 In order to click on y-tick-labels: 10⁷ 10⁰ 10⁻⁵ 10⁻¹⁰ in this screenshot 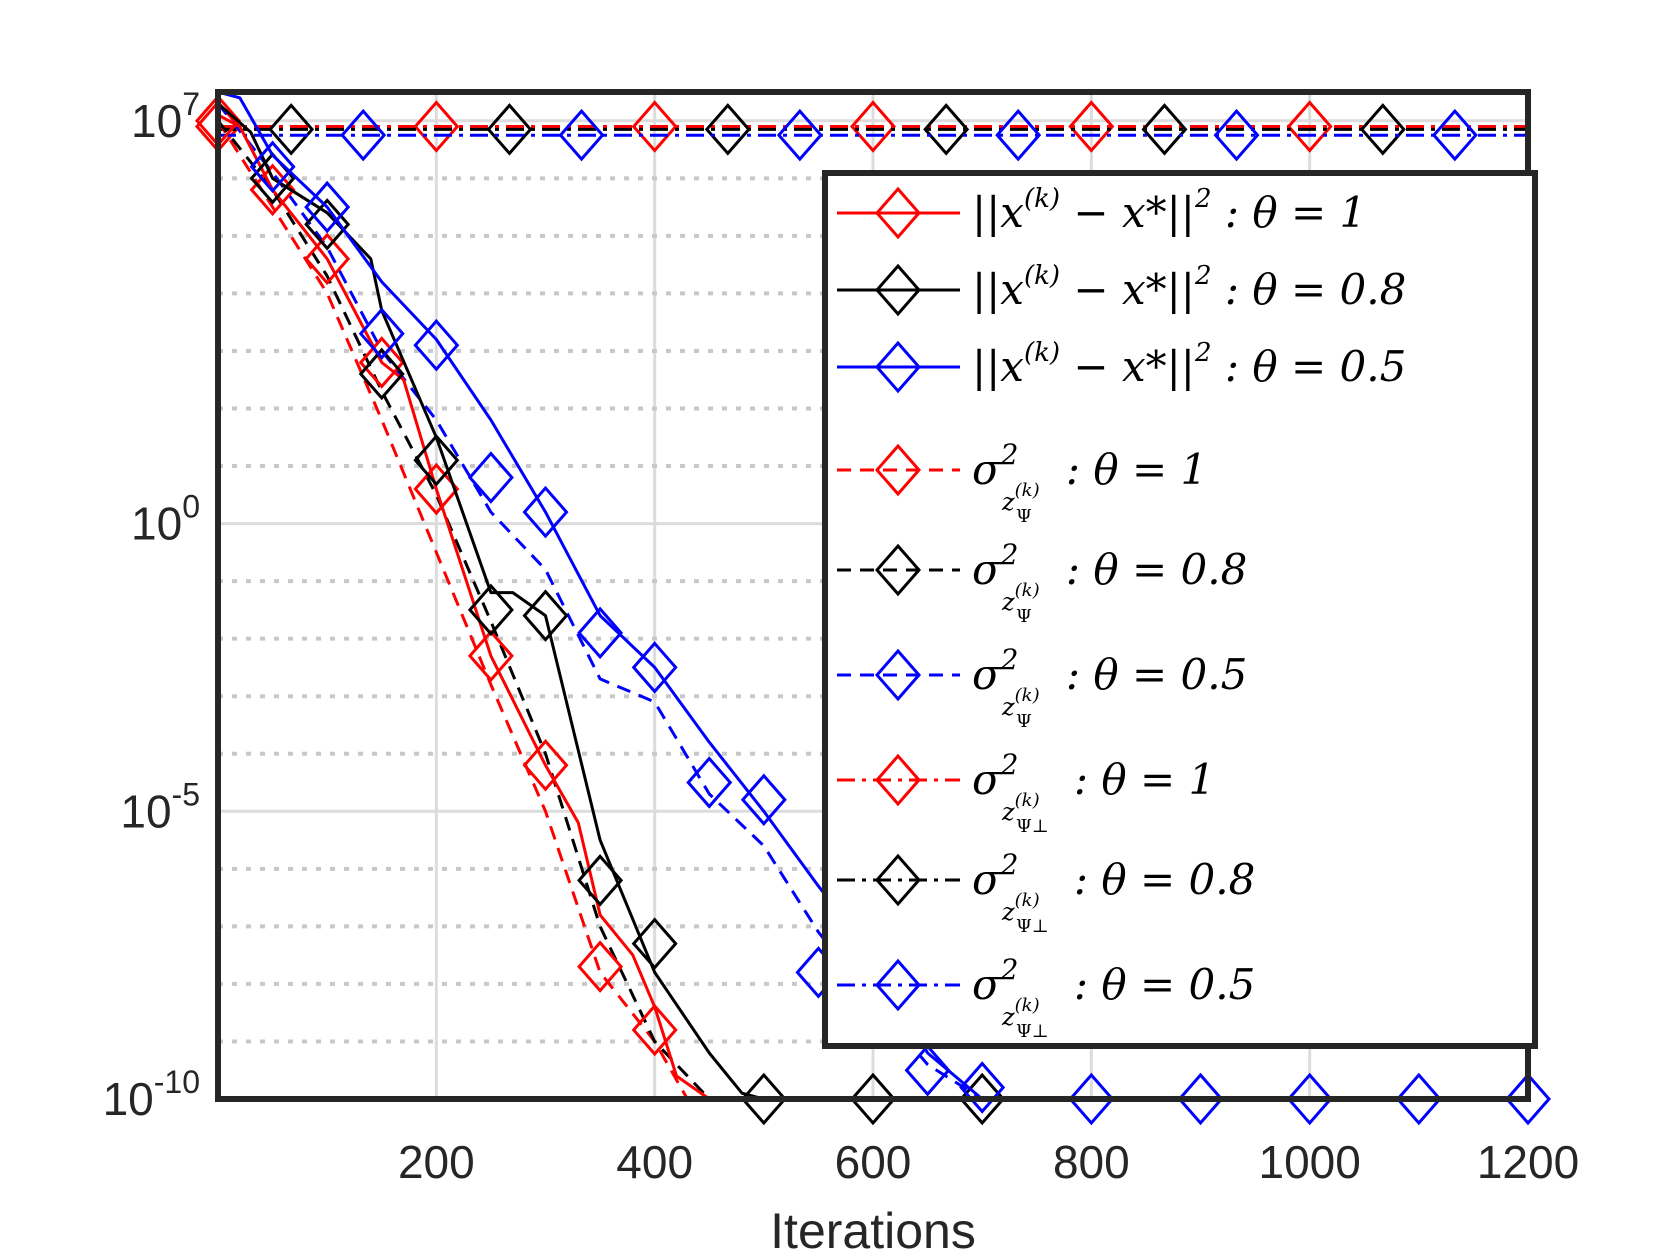, I will do `click(151, 605)`.